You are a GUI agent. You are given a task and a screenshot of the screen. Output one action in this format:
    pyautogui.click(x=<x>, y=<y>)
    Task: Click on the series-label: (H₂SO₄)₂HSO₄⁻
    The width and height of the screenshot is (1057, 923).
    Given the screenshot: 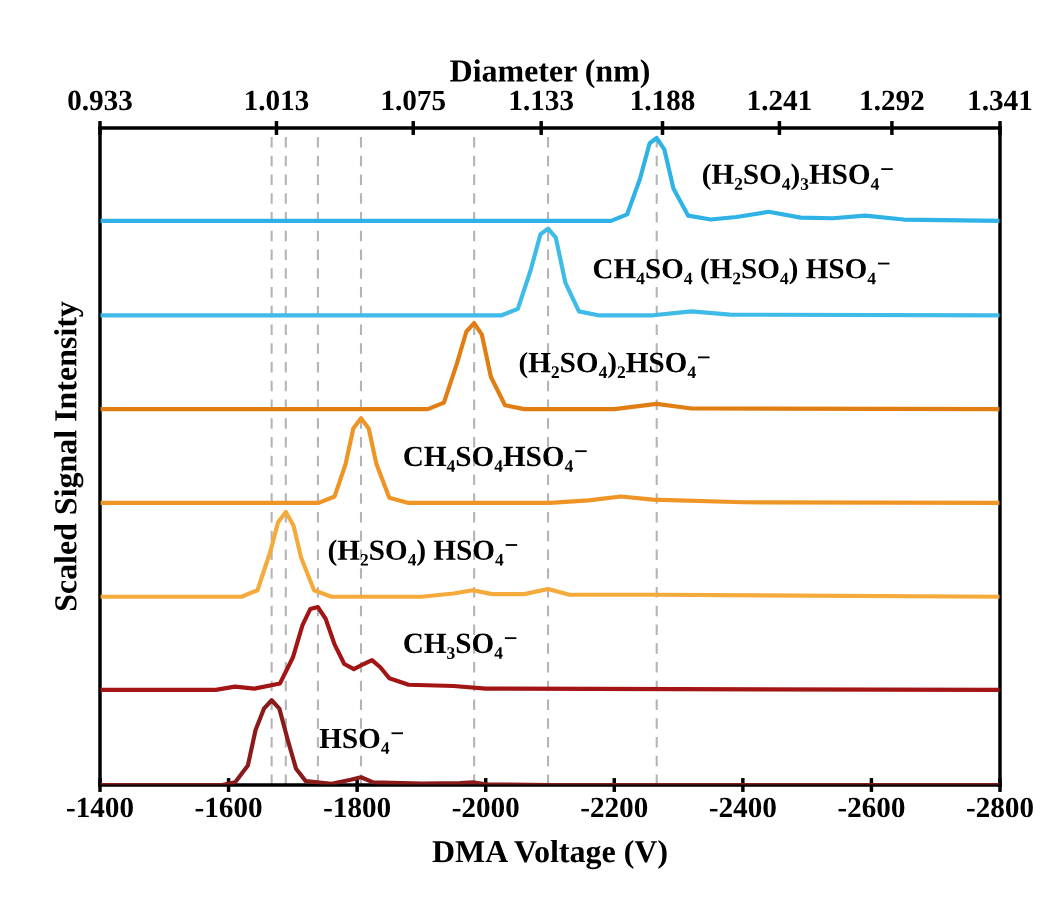 What is the action you would take?
    pyautogui.click(x=614, y=365)
    